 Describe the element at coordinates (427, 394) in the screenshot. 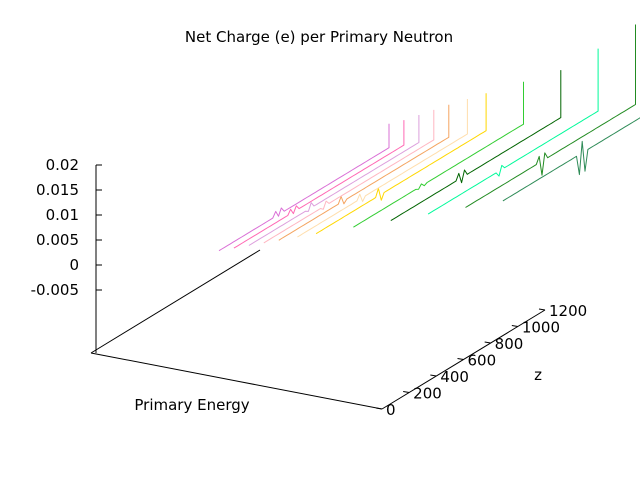

I see `z-tick-label: 200` at that location.